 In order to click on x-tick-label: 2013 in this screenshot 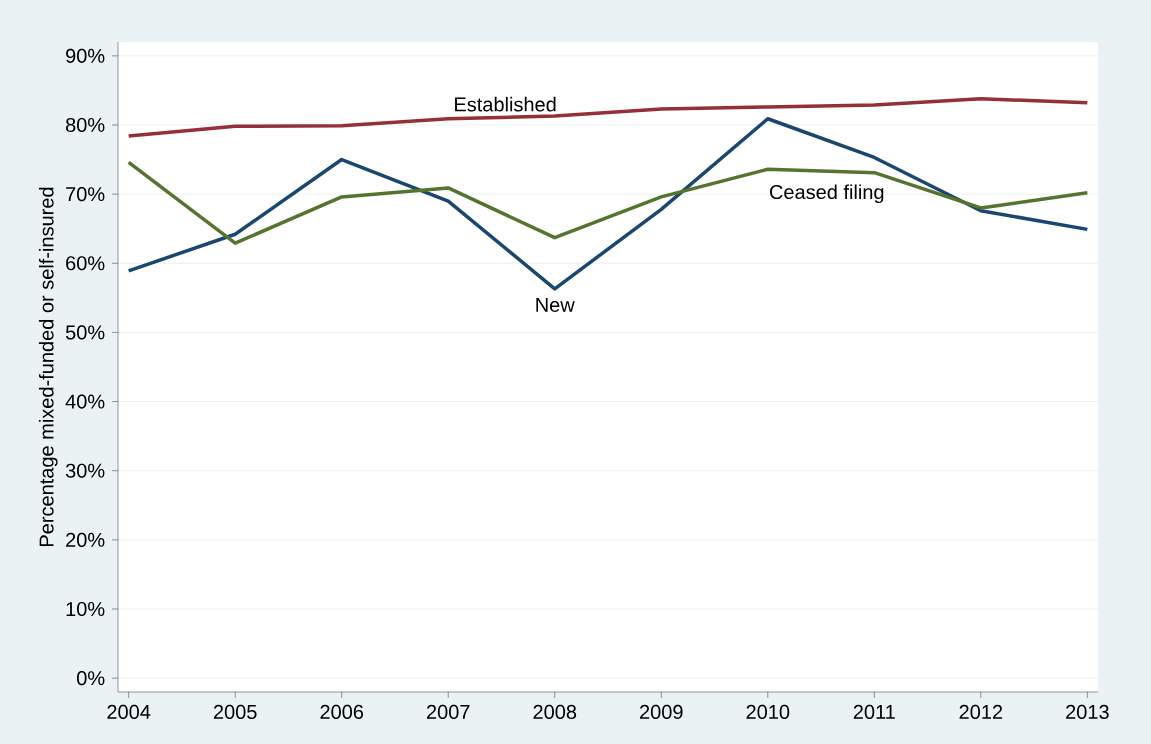, I will do `click(1087, 712)`.